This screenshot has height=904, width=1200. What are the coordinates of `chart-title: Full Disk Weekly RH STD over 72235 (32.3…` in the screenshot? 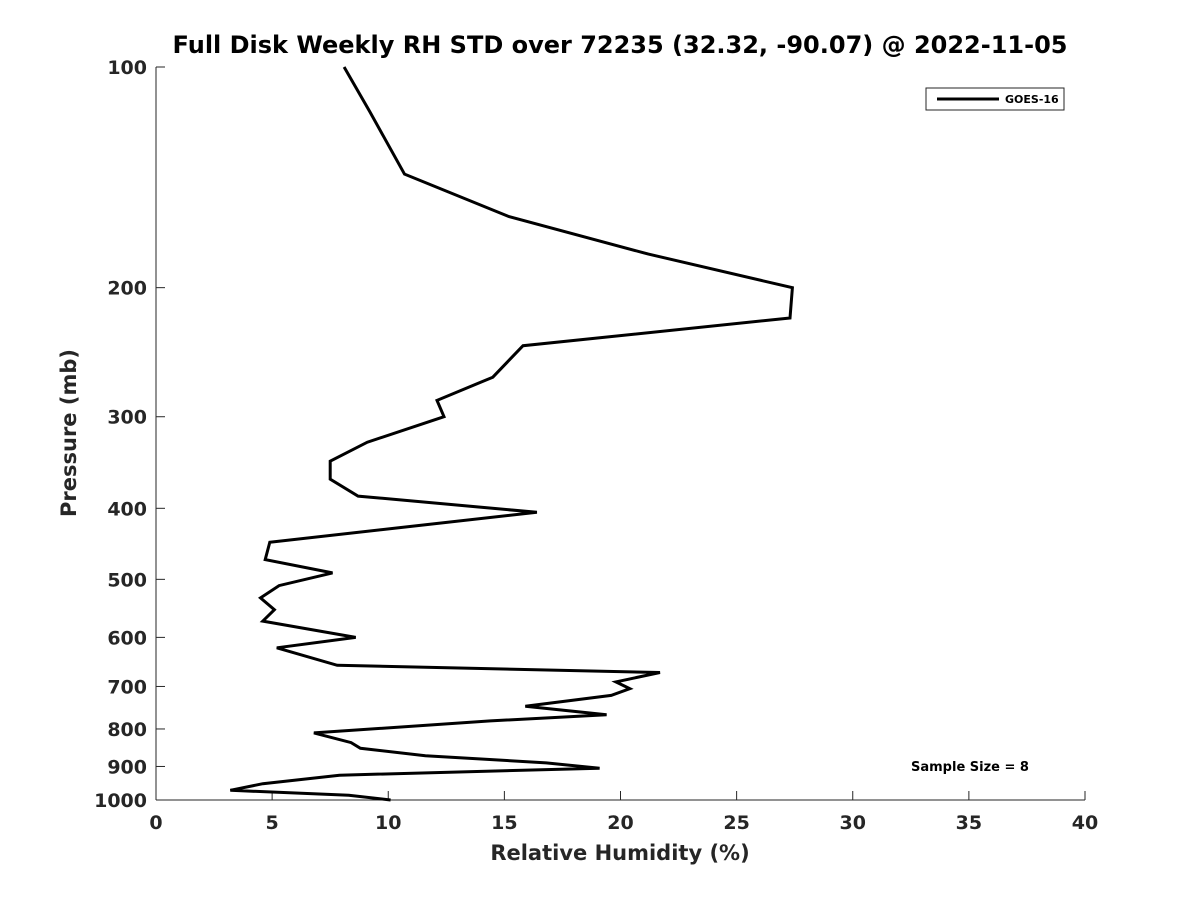 It's located at (620, 45).